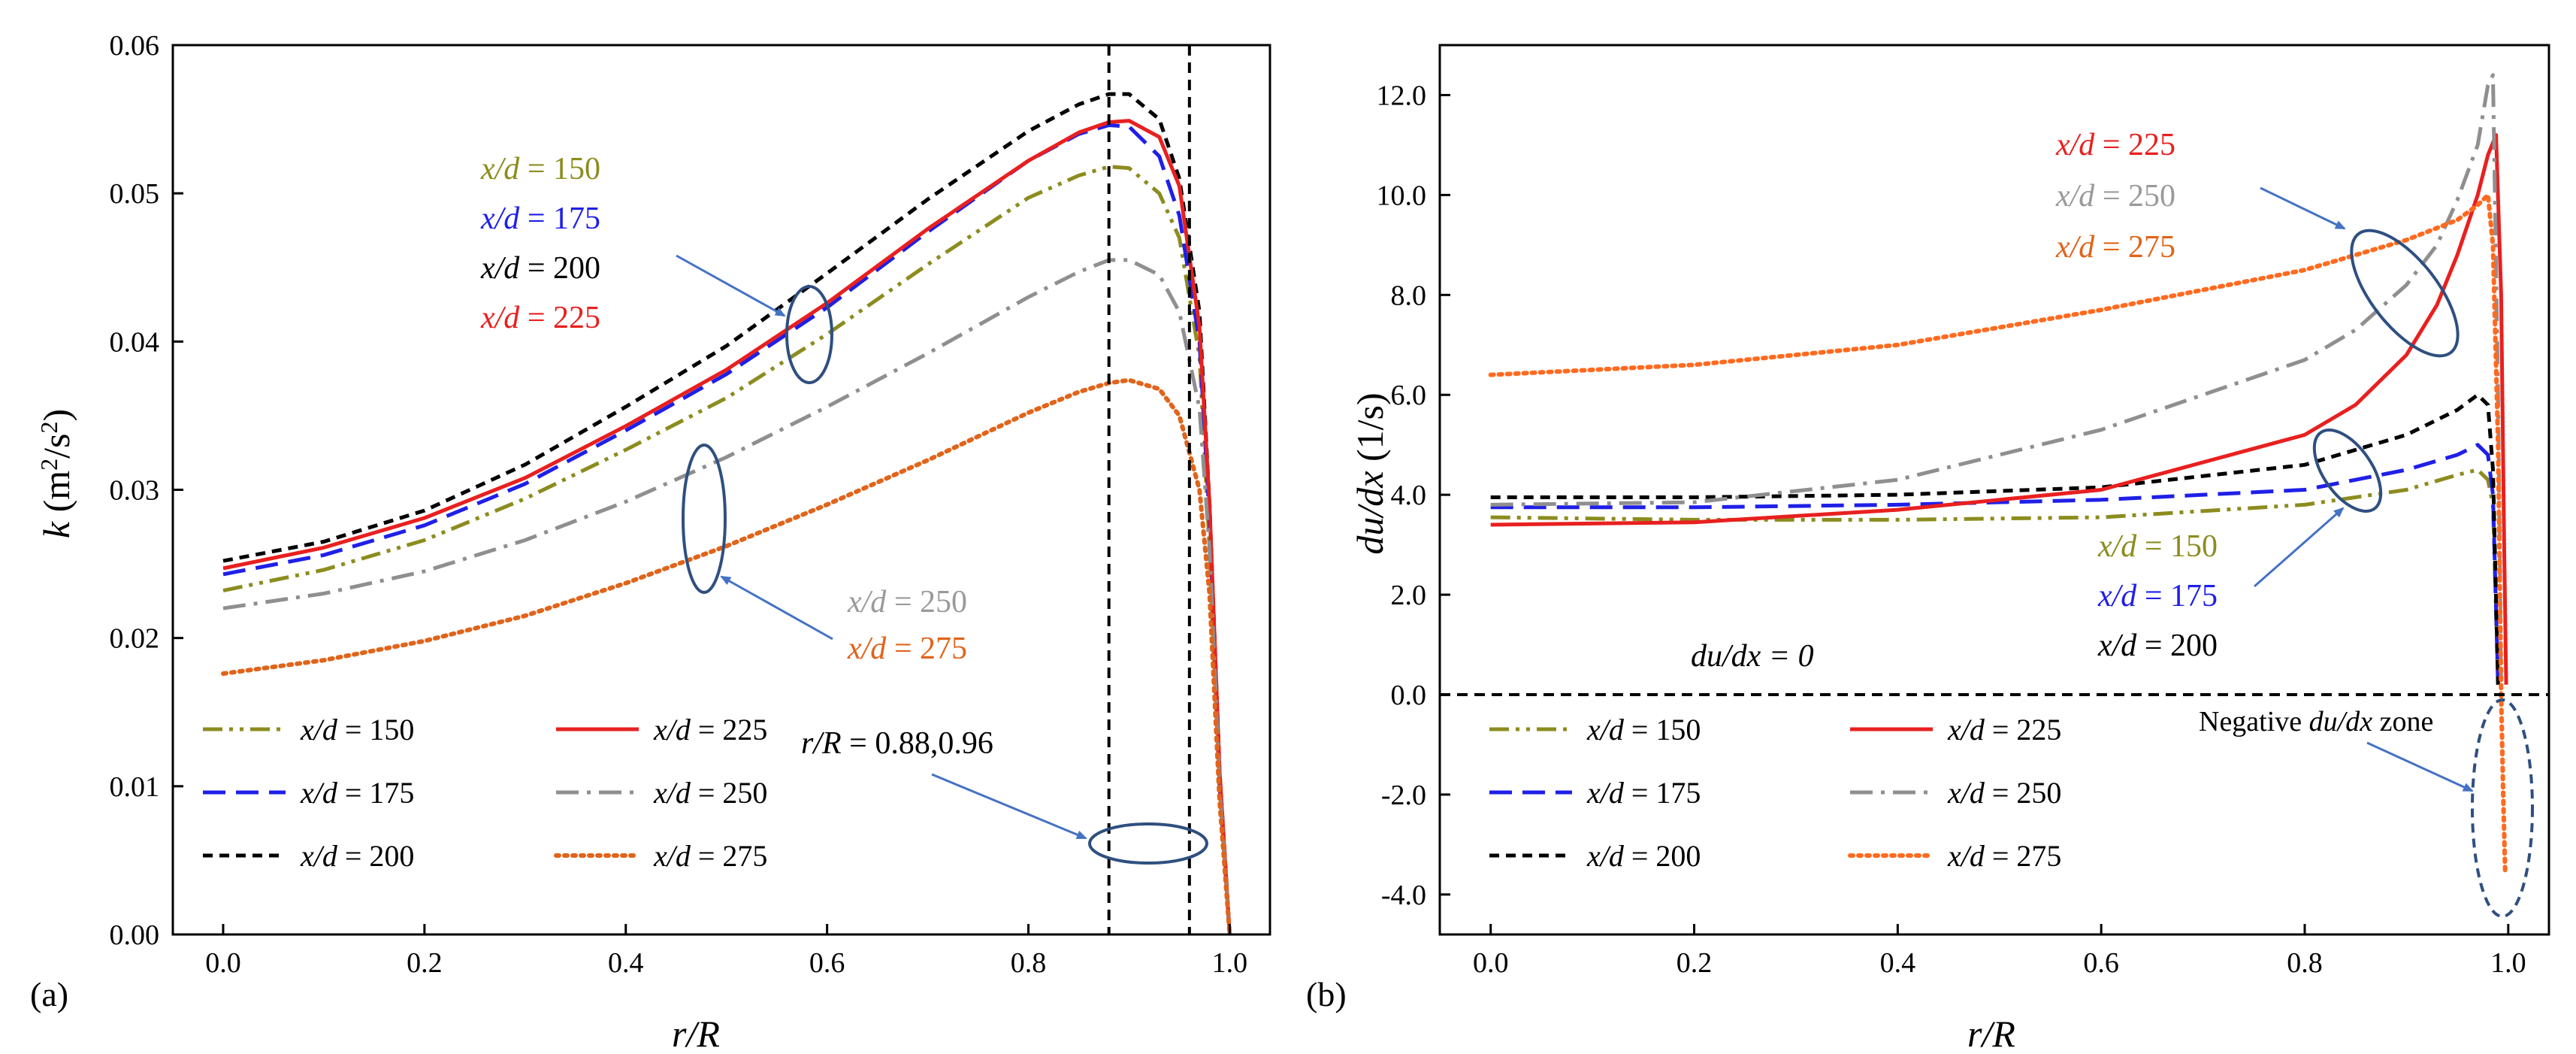 The width and height of the screenshot is (2576, 1054). Describe the element at coordinates (135, 639) in the screenshot. I see `panel-a-ytick-label: 0.02` at that location.